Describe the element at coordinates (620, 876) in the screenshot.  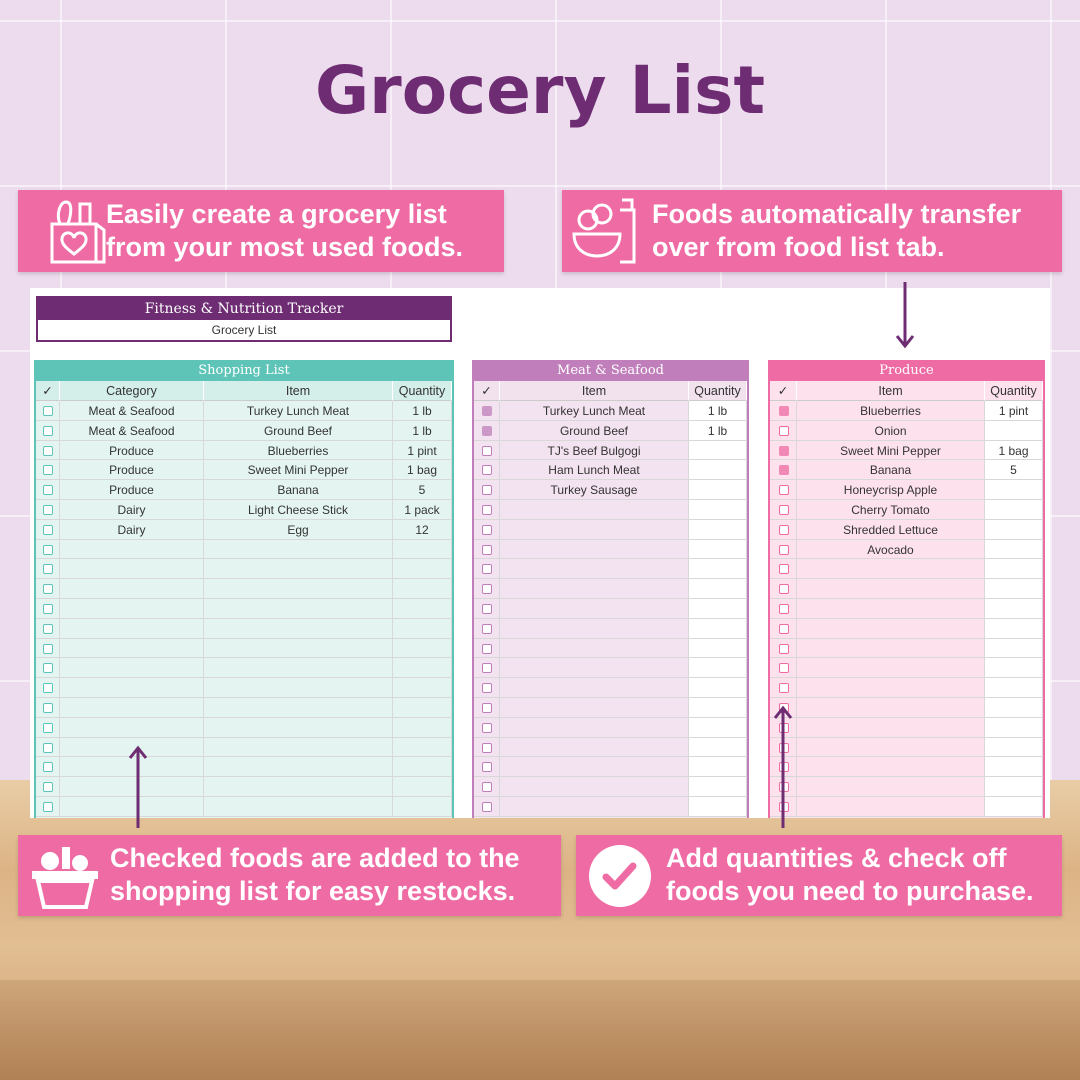
I see `check-icon` at that location.